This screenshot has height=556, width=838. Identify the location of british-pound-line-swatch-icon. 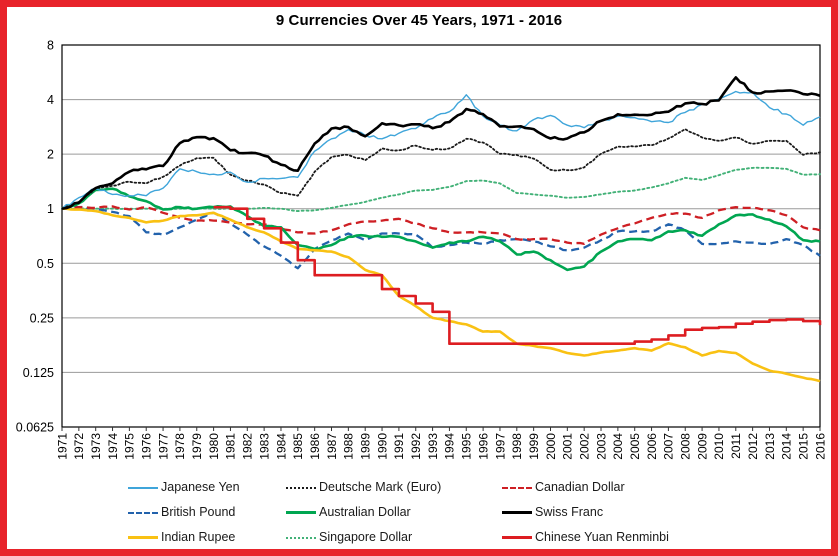
(143, 512).